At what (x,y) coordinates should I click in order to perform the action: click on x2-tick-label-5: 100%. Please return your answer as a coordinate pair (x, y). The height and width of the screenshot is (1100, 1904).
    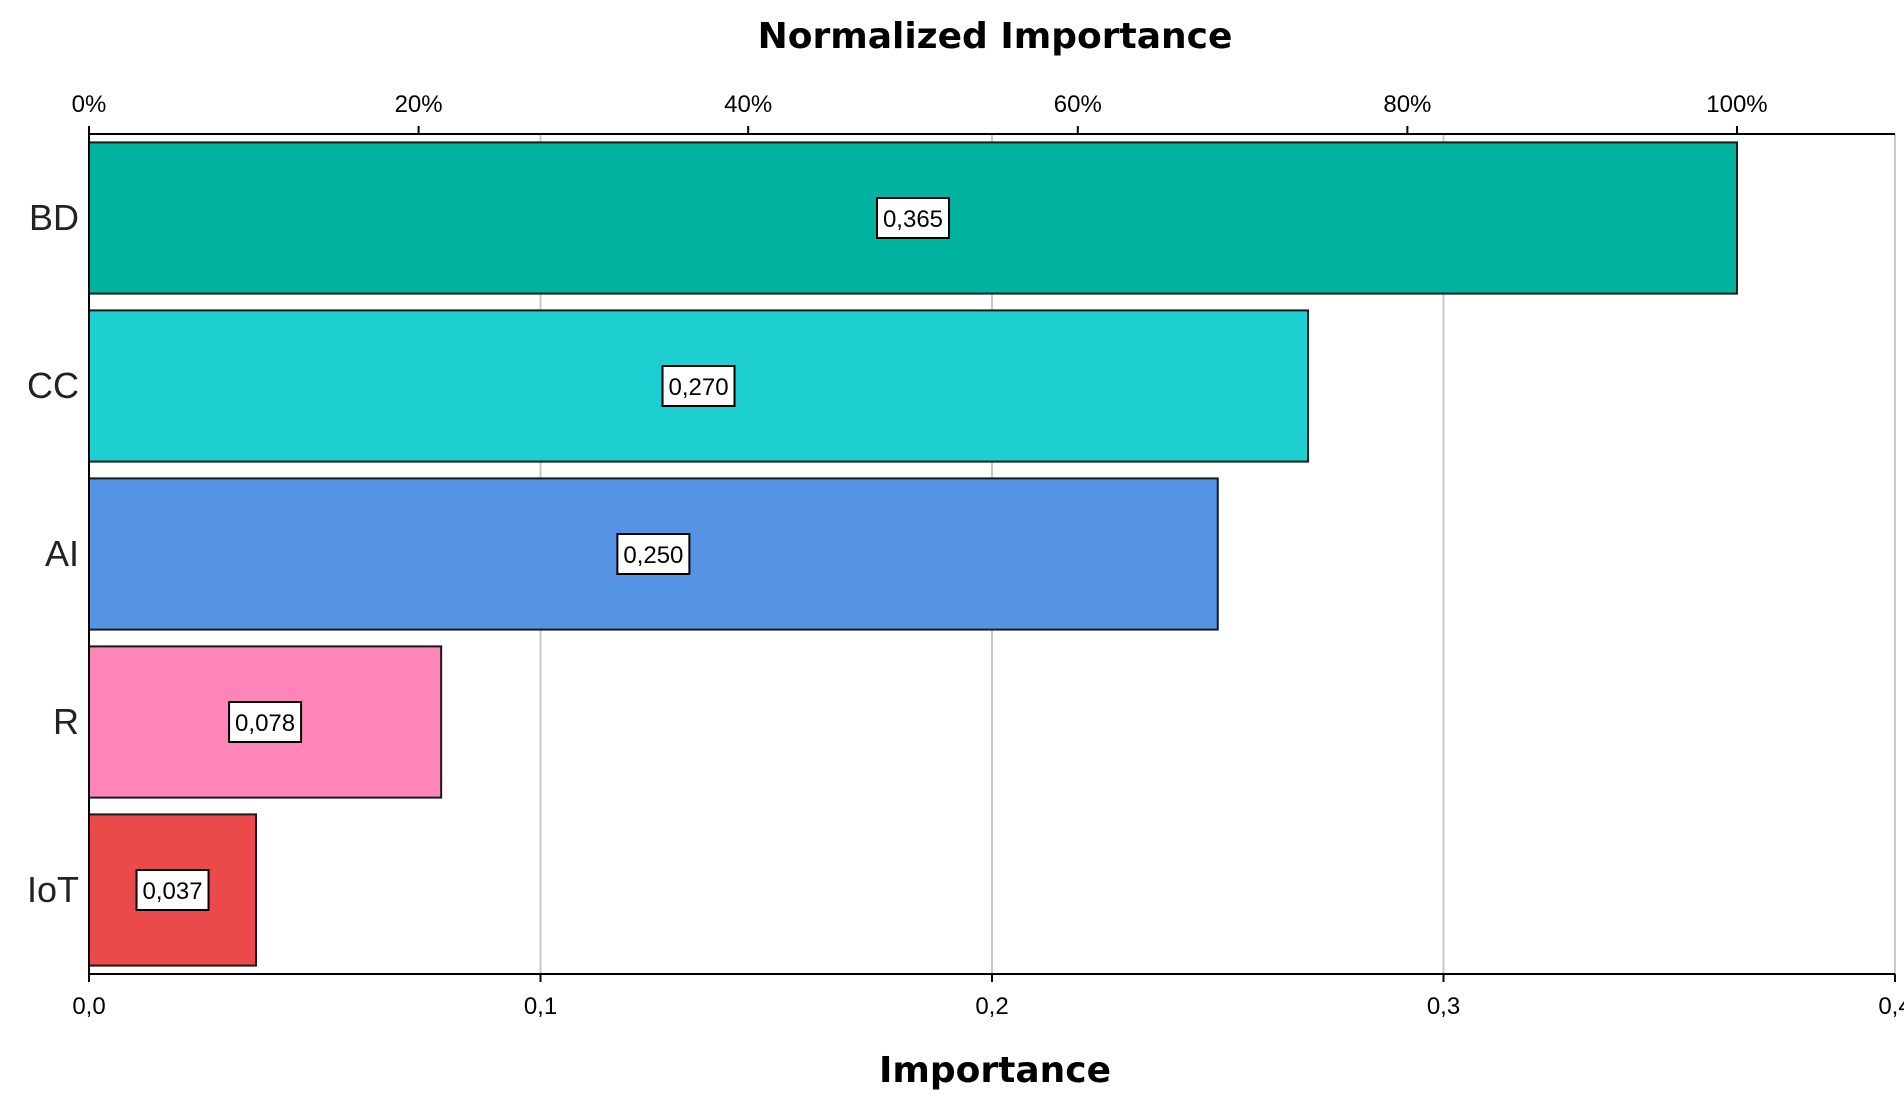
    Looking at the image, I should click on (1736, 104).